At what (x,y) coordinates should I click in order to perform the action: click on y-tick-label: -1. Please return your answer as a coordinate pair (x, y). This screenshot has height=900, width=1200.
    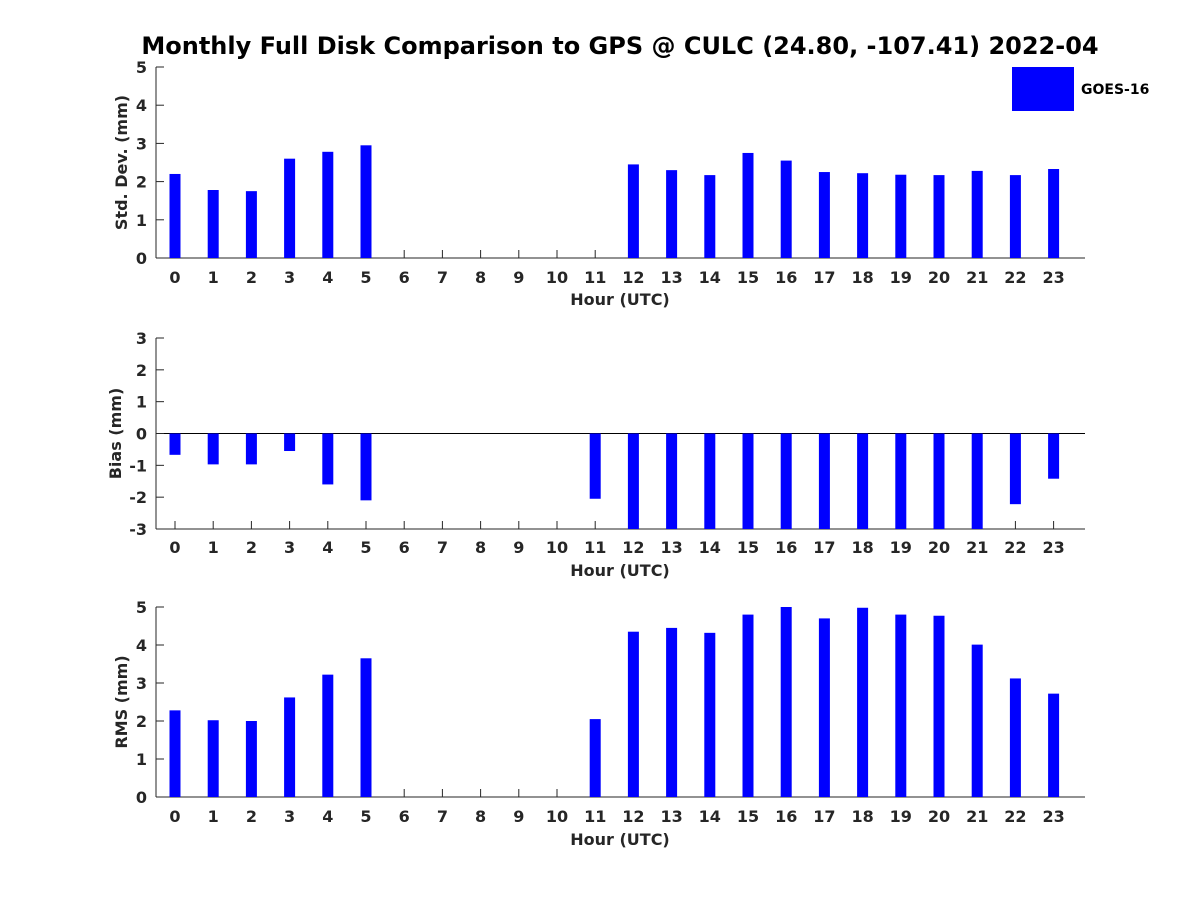
    Looking at the image, I should click on (138, 465).